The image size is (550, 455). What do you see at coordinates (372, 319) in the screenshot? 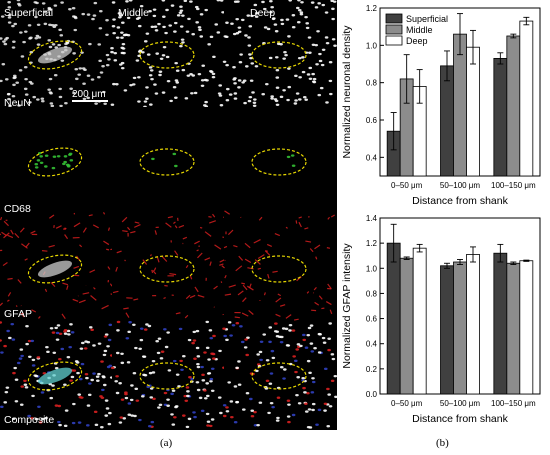
I see `y-tick-label: 0.6` at bounding box center [372, 319].